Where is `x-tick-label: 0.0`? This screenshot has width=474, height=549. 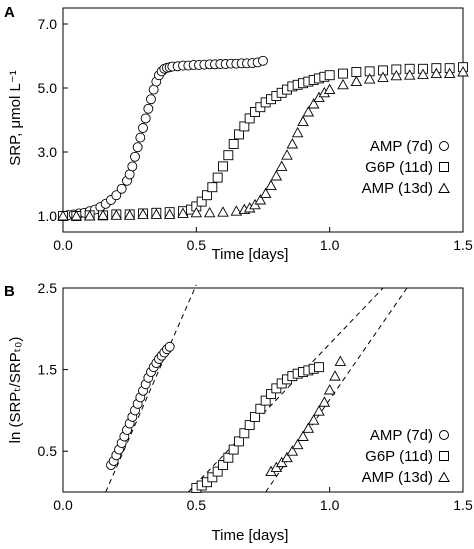 x-tick-label: 0.0 is located at coordinates (63, 505).